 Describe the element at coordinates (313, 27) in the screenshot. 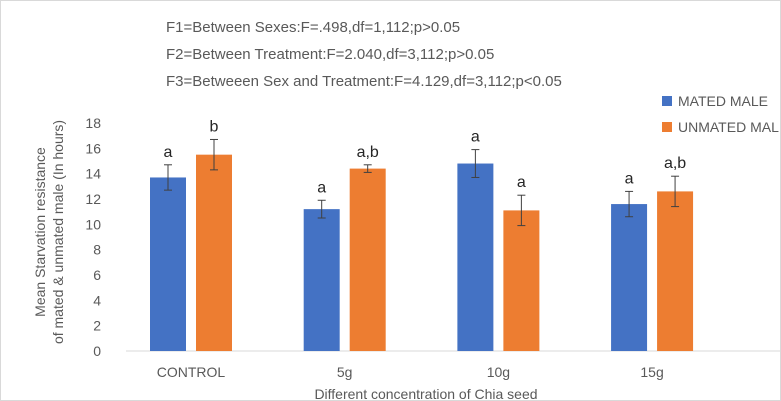

I see `annotation-f1: F1=Between Sexes:F=.498,df=1,112;p>0.05` at that location.